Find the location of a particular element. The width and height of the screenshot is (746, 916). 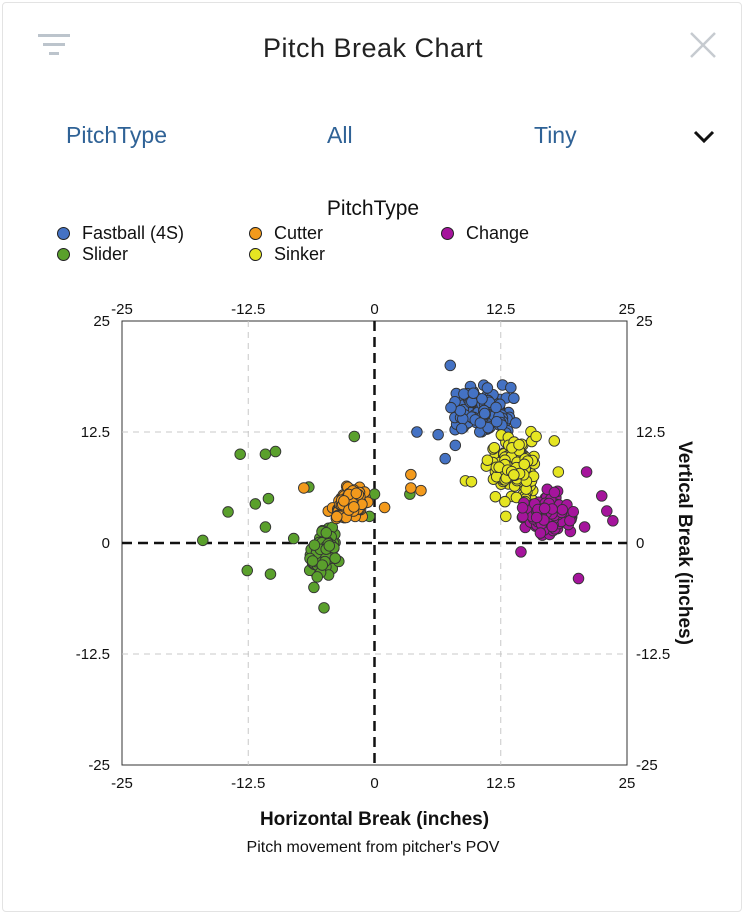

legend-label: Change is located at coordinates (498, 233).